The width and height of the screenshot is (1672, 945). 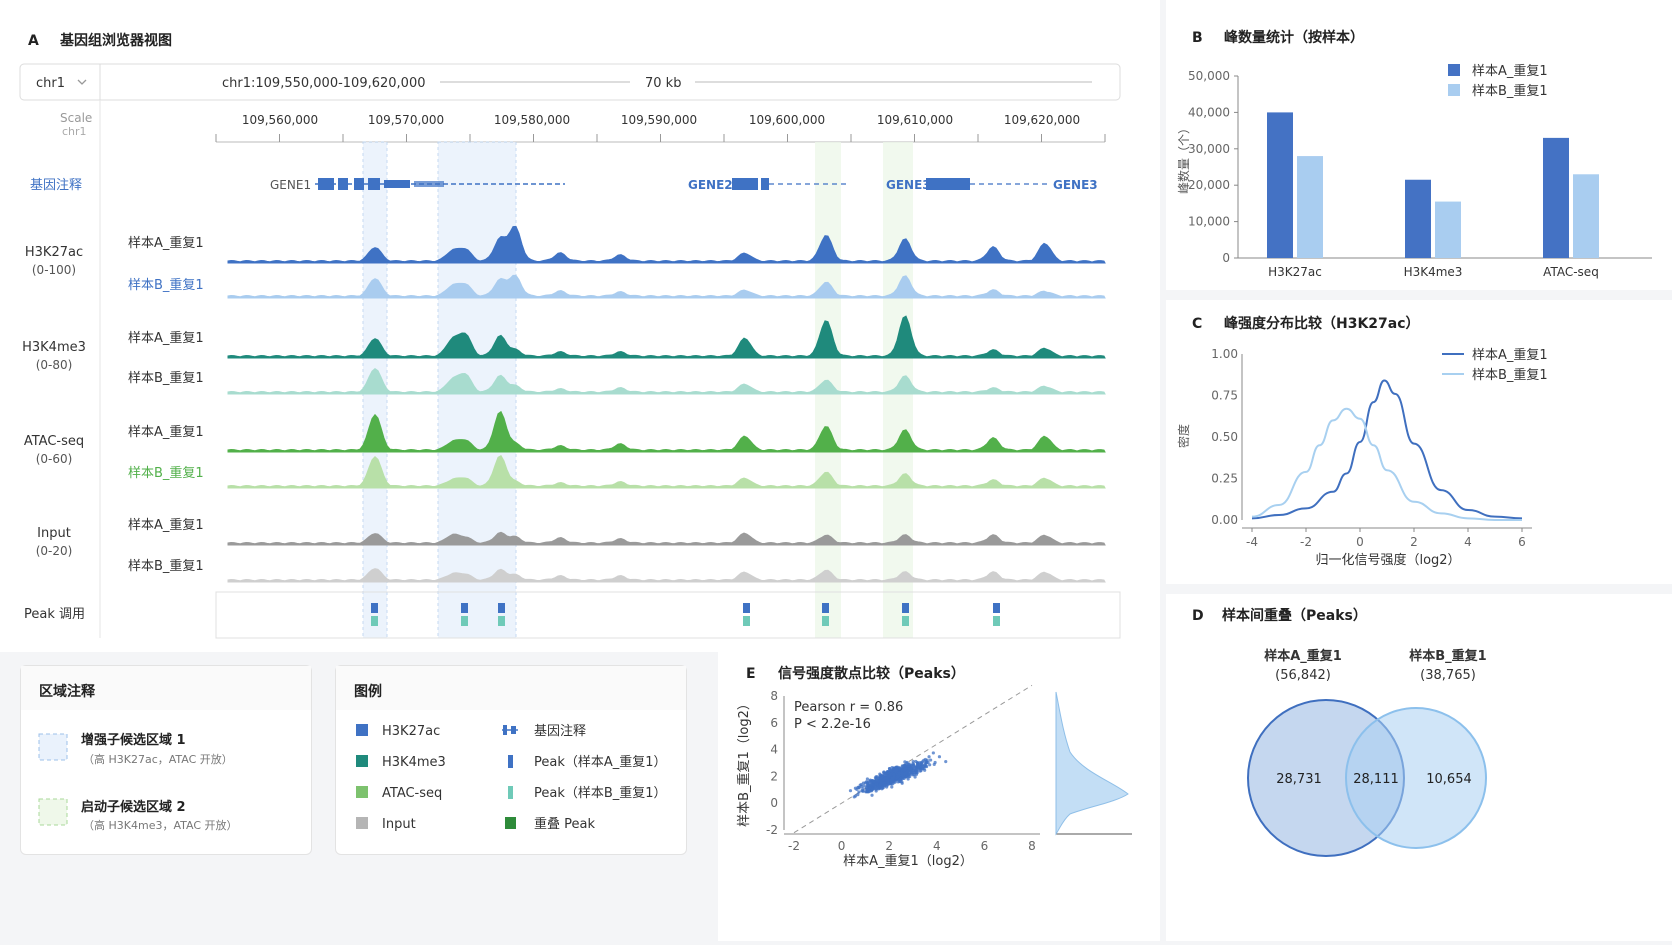 What do you see at coordinates (774, 723) in the screenshot?
I see `scatter-y-tick-label: 6` at bounding box center [774, 723].